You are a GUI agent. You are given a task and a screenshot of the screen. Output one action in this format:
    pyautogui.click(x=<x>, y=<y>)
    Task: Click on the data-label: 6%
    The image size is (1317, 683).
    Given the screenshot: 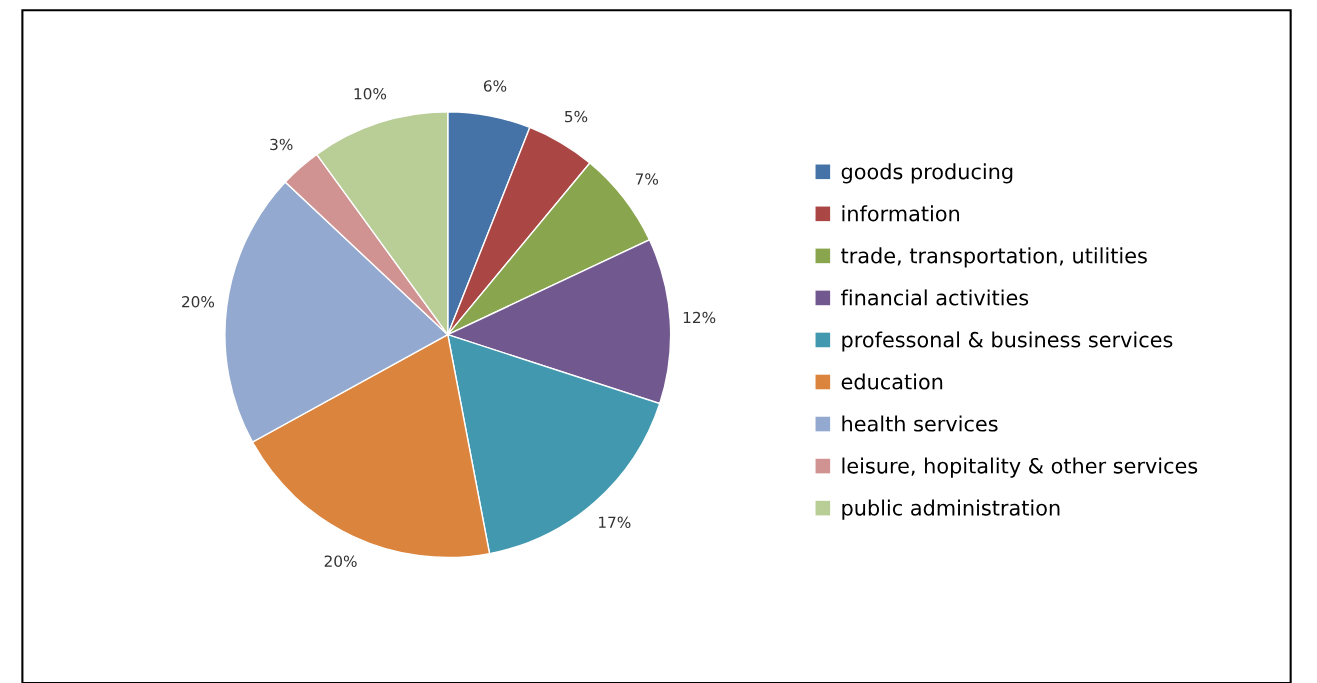 What is the action you would take?
    pyautogui.click(x=495, y=86)
    